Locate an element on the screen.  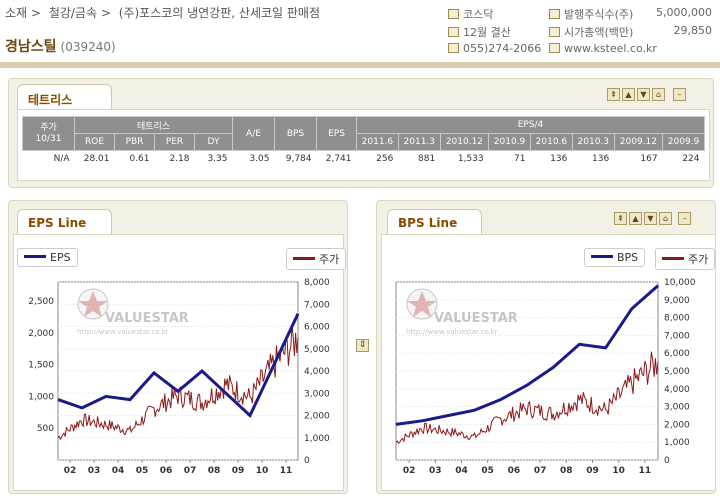
eps-chart-price-series is located at coordinates (178, 382).